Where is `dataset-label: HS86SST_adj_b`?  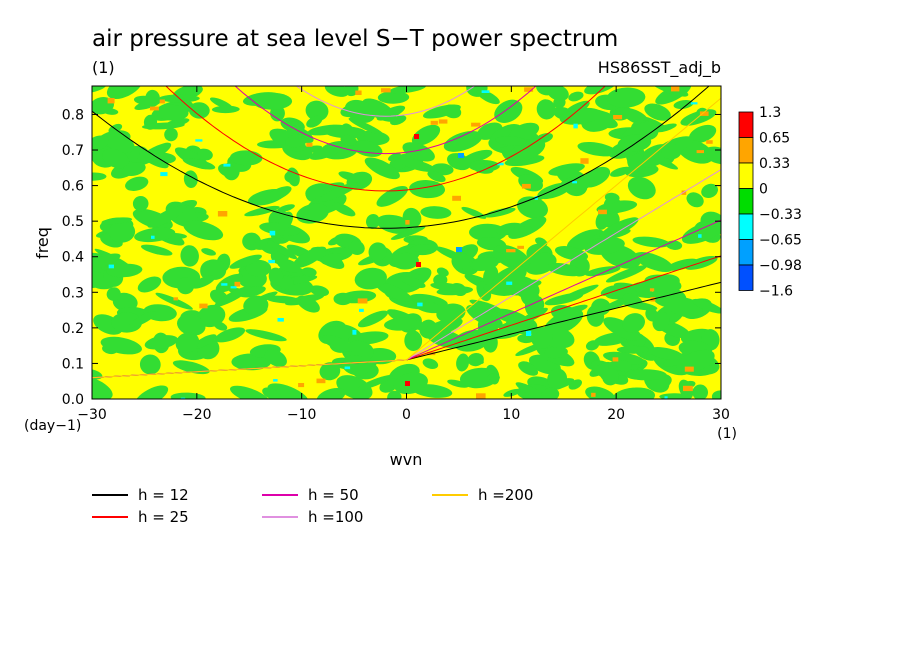 dataset-label: HS86SST_adj_b is located at coordinates (659, 68).